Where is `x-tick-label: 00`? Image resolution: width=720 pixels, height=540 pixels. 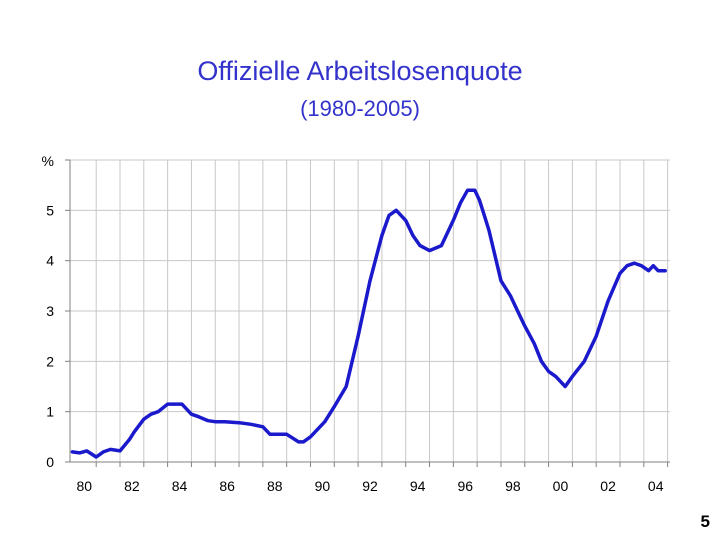 x-tick-label: 00 is located at coordinates (561, 486).